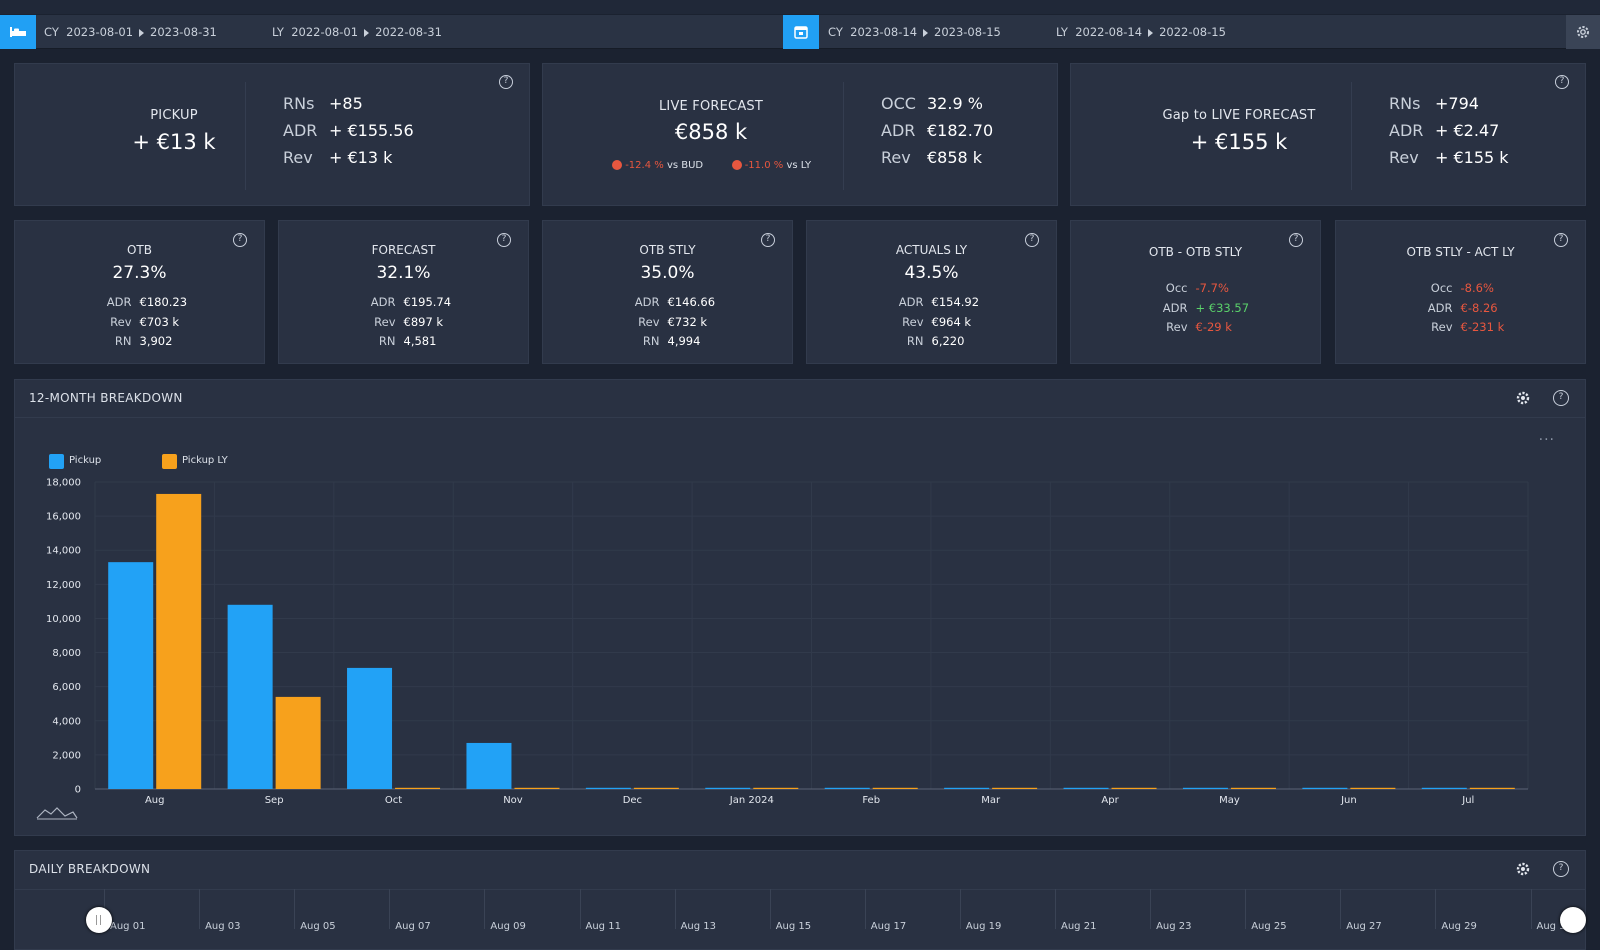 This screenshot has height=950, width=1600. What do you see at coordinates (159, 321) in the screenshot?
I see `detail-value: €703 k` at bounding box center [159, 321].